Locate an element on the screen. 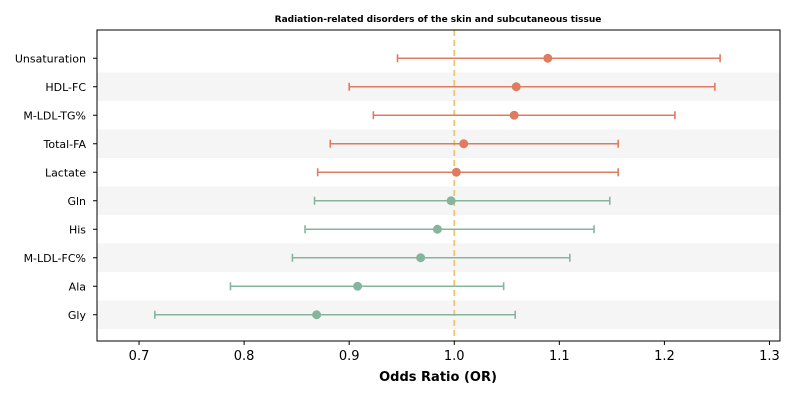 This screenshot has height=400, width=800. x-tick-label-6: 1.3 is located at coordinates (769, 356).